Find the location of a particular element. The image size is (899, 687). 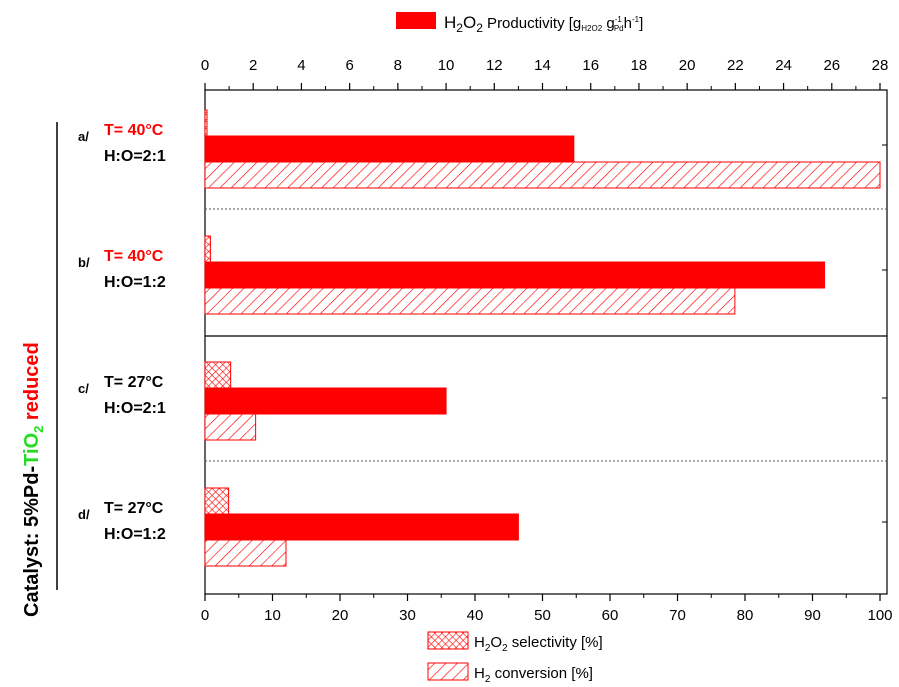

x-bottom-tick-label: 30 is located at coordinates (407, 615).